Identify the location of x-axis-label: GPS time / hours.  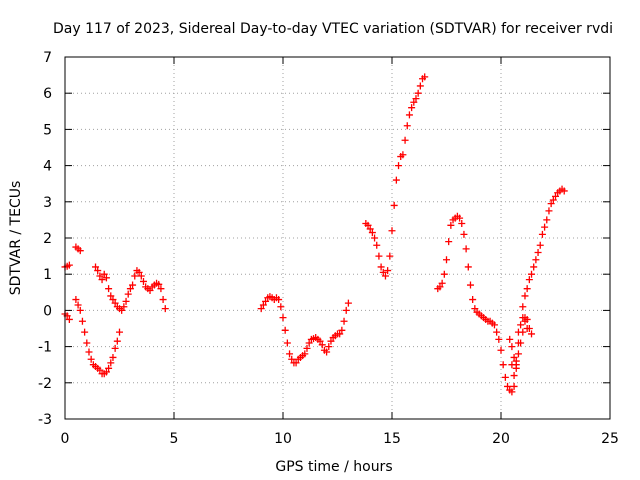
(333, 467).